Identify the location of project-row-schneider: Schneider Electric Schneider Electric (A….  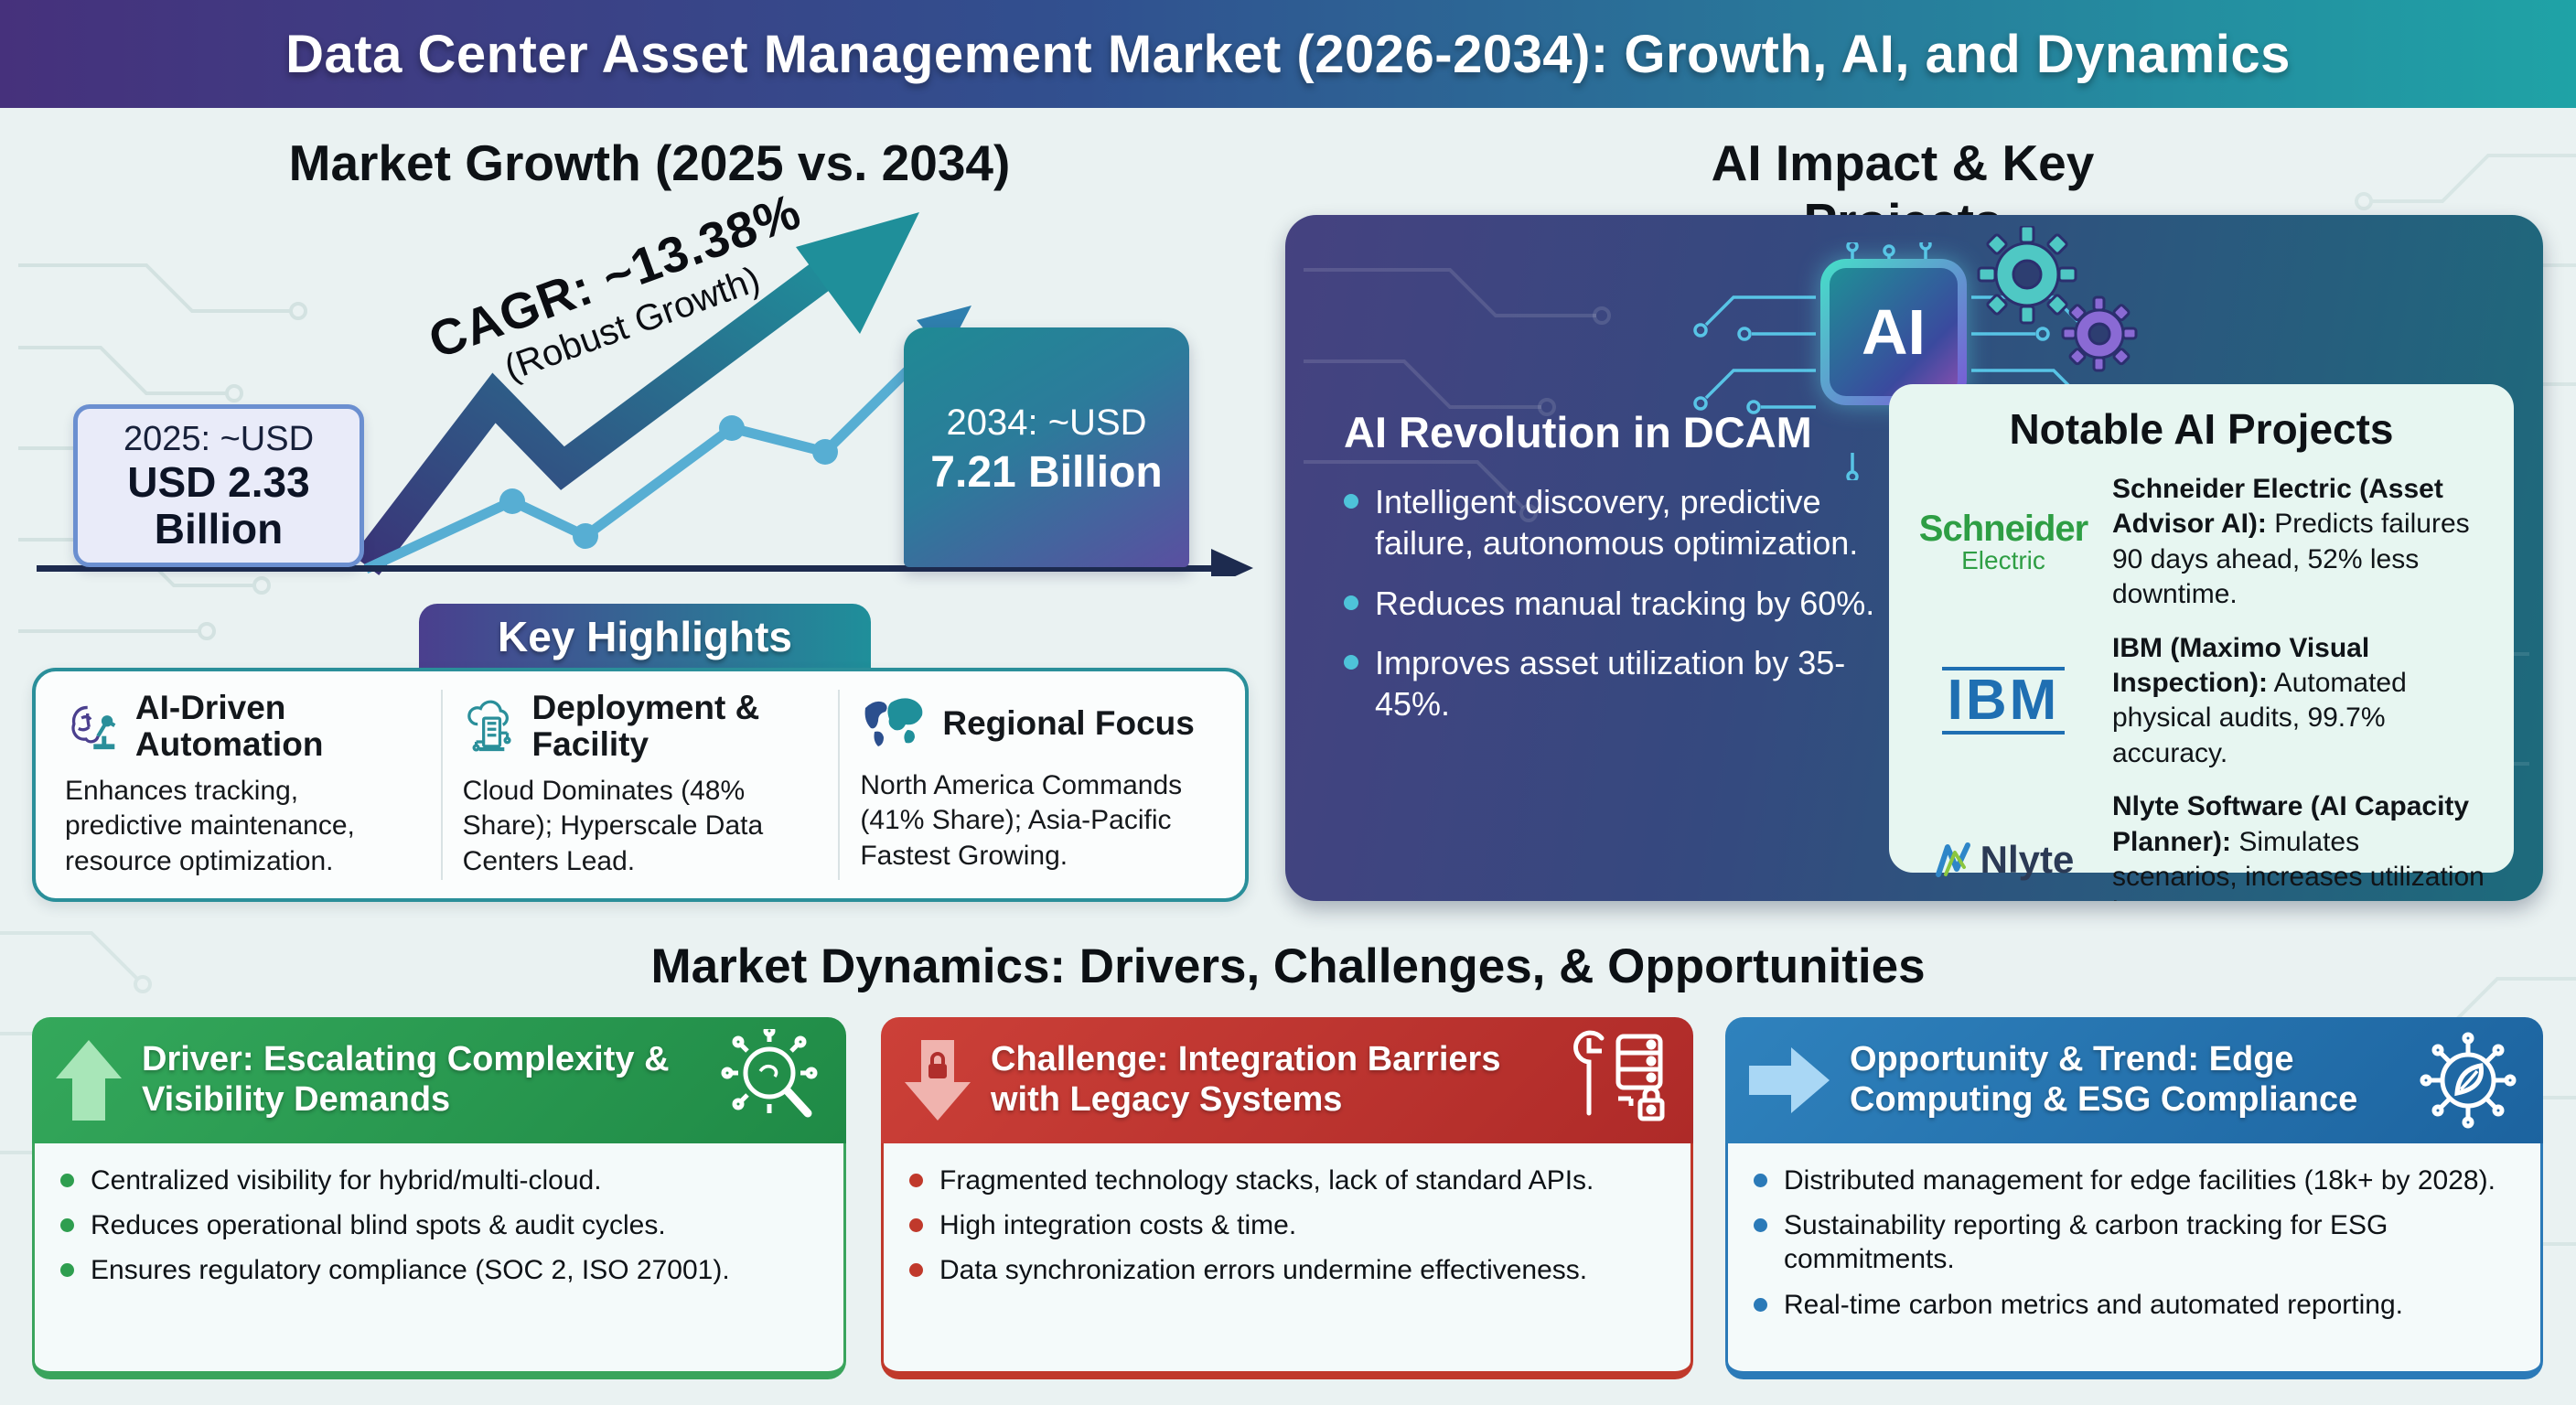
(2201, 542).